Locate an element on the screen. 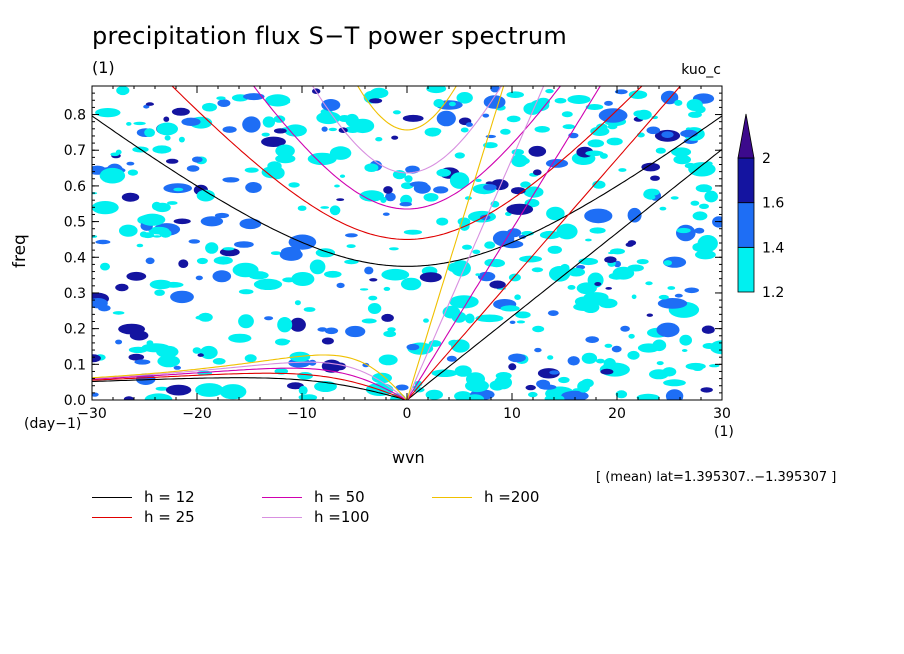  rossby-curve-h200 is located at coordinates (250, 377).